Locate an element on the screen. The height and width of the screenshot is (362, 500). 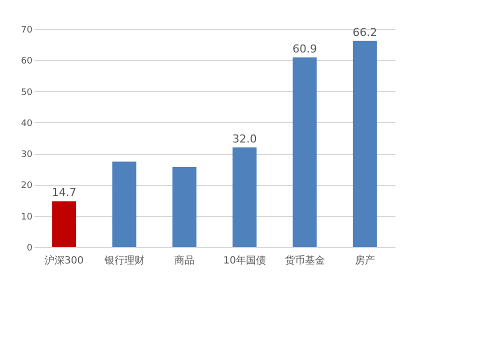
y-tick-label: 10 is located at coordinates (27, 217).